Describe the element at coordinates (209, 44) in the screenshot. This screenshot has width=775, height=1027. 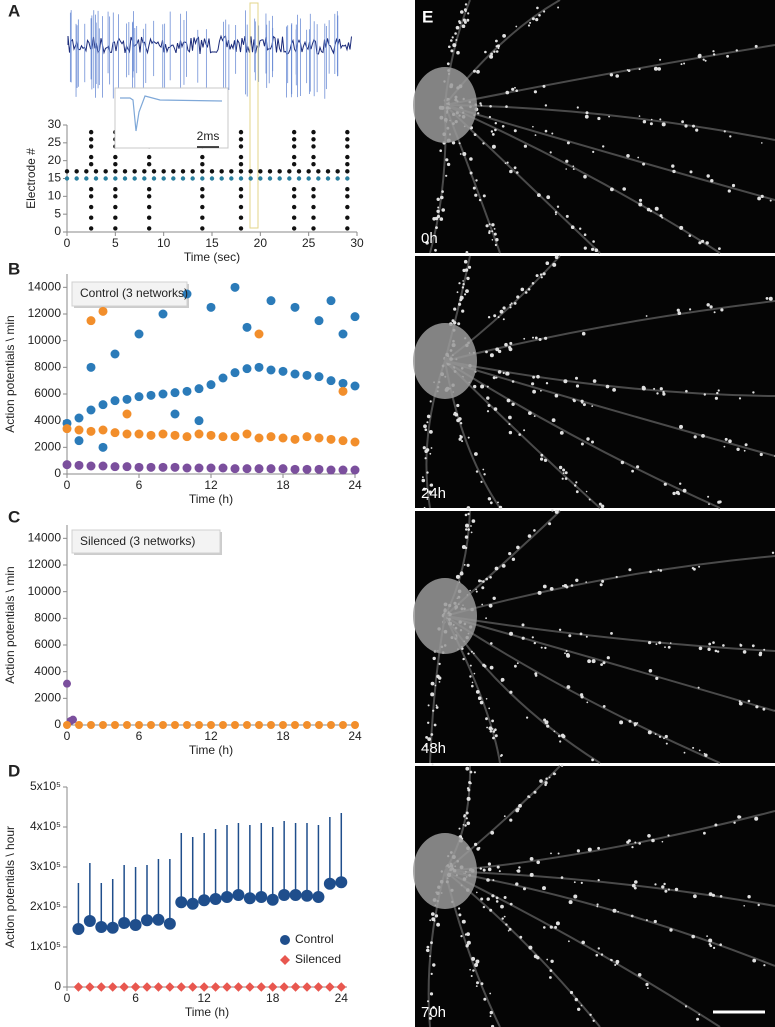
I see `voltage-trace` at that location.